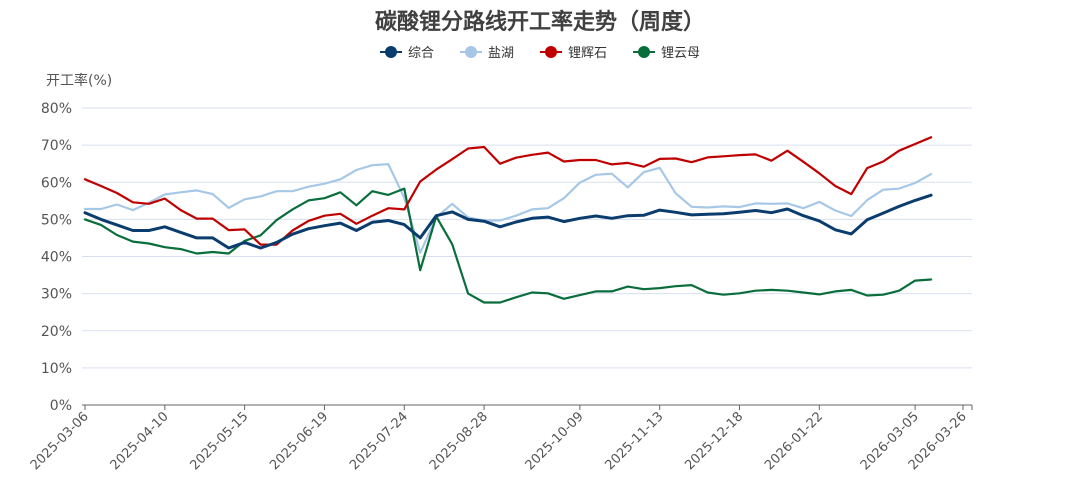 Image resolution: width=1080 pixels, height=480 pixels. I want to click on x-tick-label: 2025-05-15, so click(219, 441).